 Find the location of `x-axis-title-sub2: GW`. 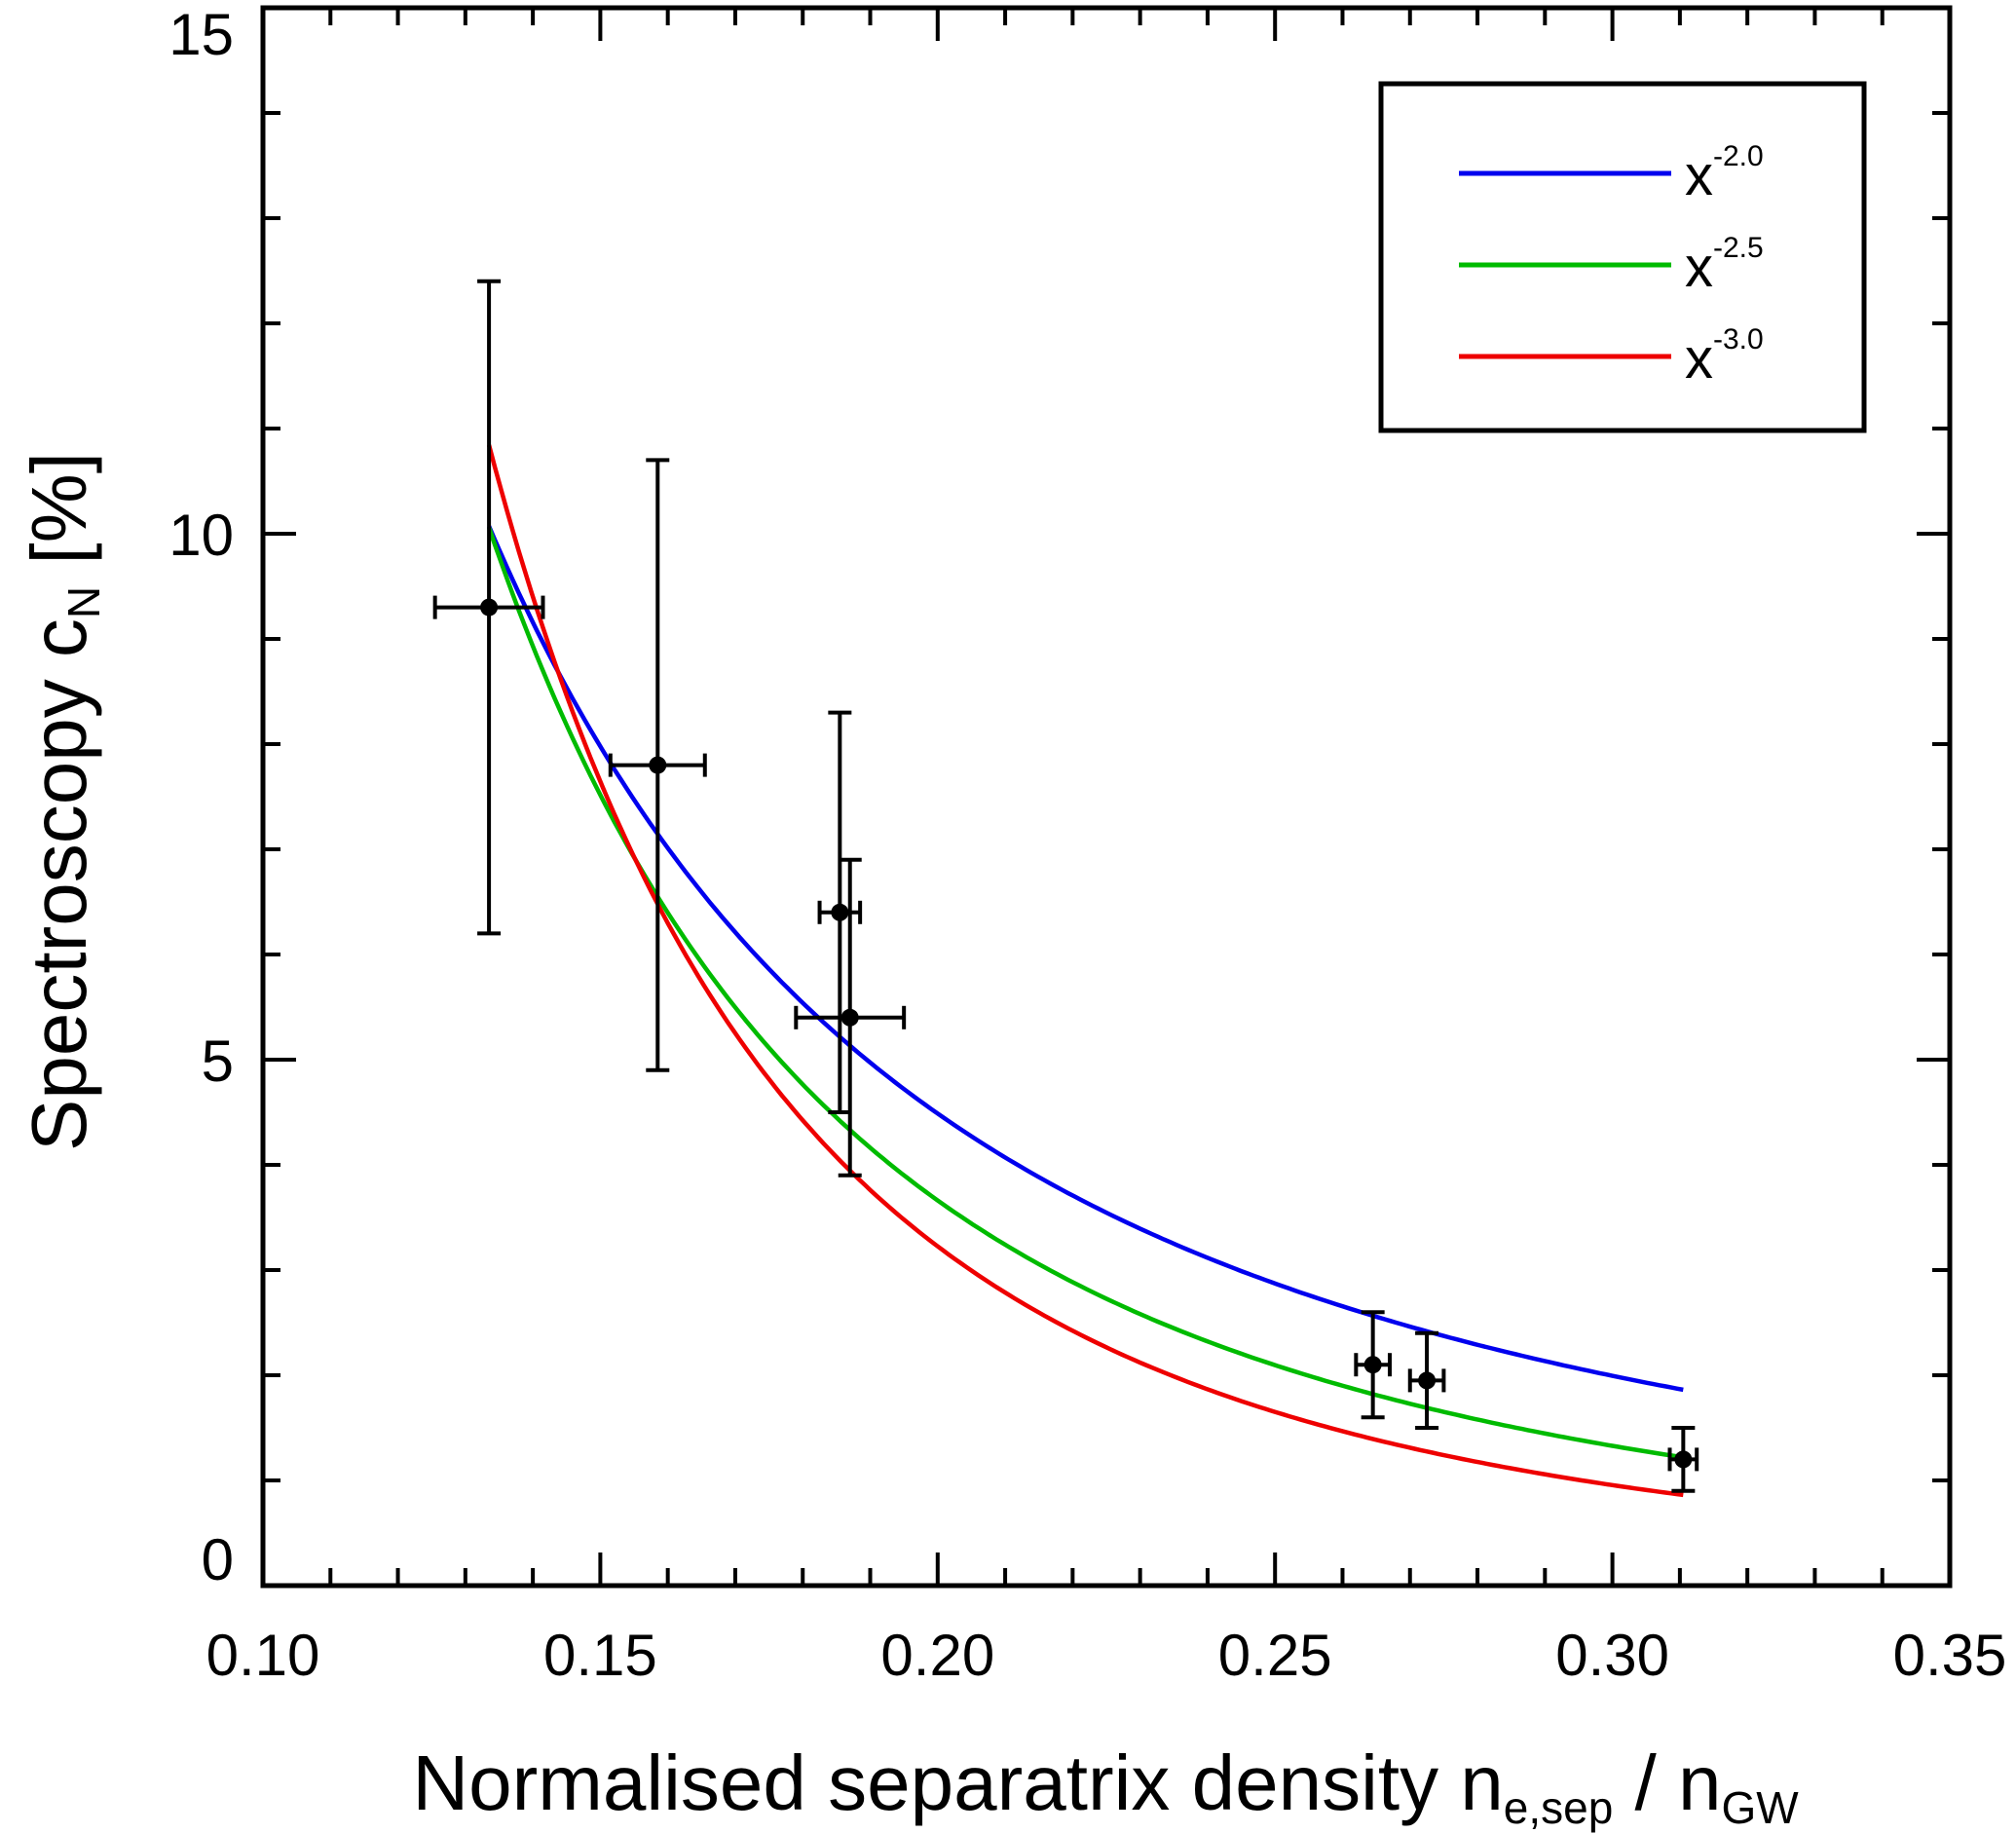

x-axis-title-sub2: GW is located at coordinates (1760, 1807).